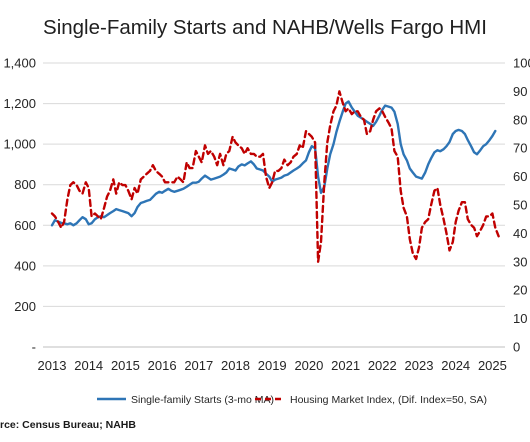 The width and height of the screenshot is (530, 442). What do you see at coordinates (25, 306) in the screenshot?
I see `y-left-tick-label: 200` at bounding box center [25, 306].